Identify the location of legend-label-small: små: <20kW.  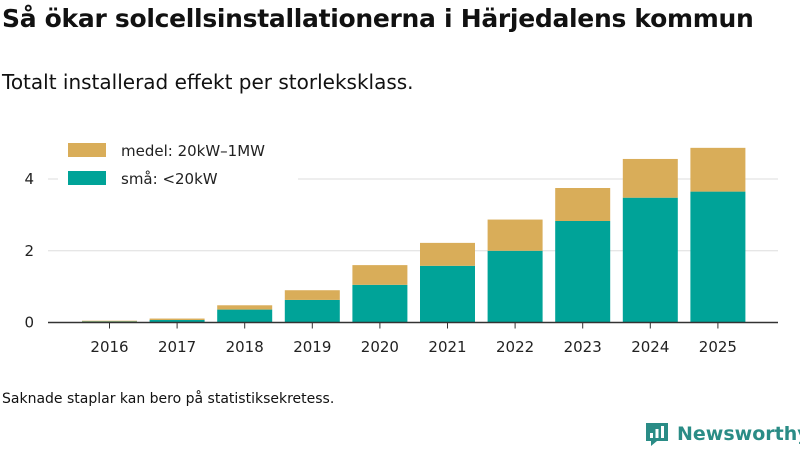
(169, 179).